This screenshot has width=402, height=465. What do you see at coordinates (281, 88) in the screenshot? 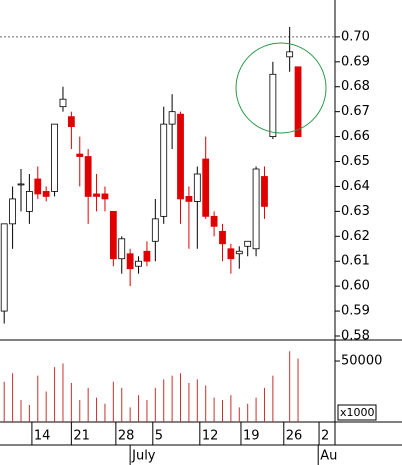
I see `highlight-circle` at bounding box center [281, 88].